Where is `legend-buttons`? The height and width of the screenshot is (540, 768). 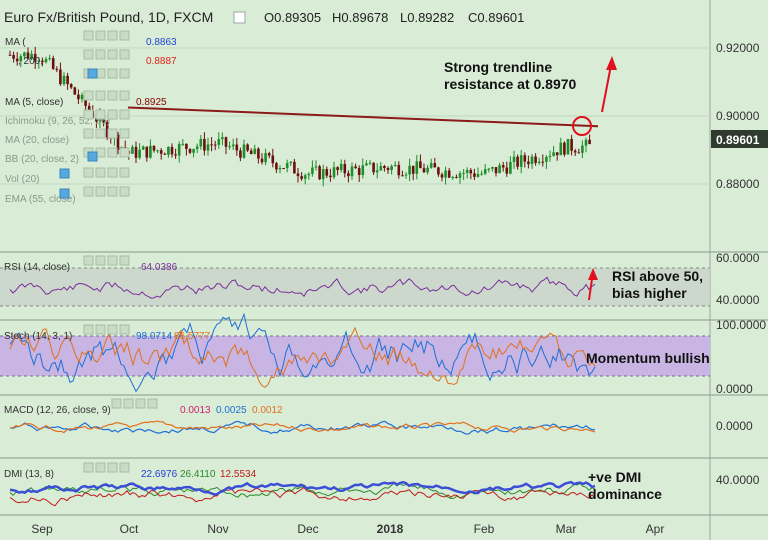
legend-buttons is located at coordinates (108, 251).